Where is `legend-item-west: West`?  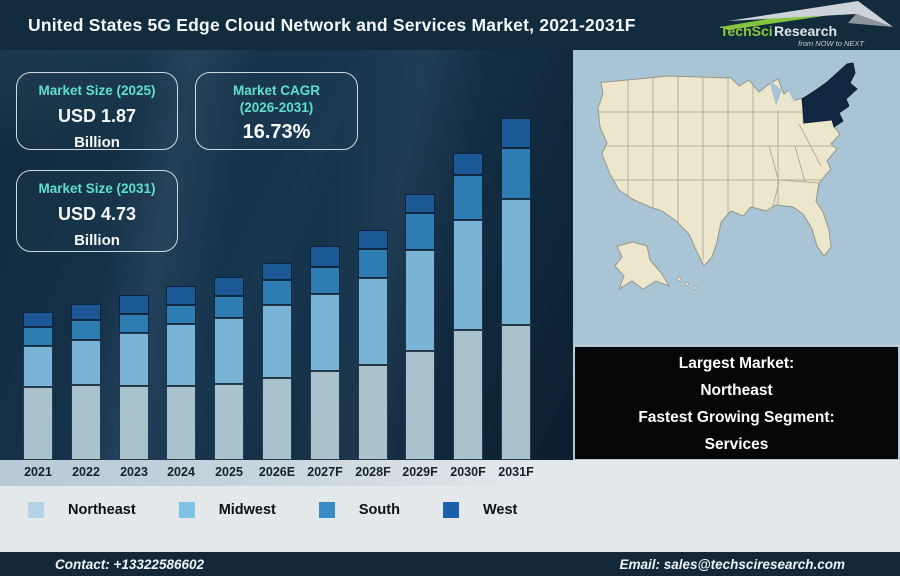
legend-item-west: West is located at coordinates (480, 510).